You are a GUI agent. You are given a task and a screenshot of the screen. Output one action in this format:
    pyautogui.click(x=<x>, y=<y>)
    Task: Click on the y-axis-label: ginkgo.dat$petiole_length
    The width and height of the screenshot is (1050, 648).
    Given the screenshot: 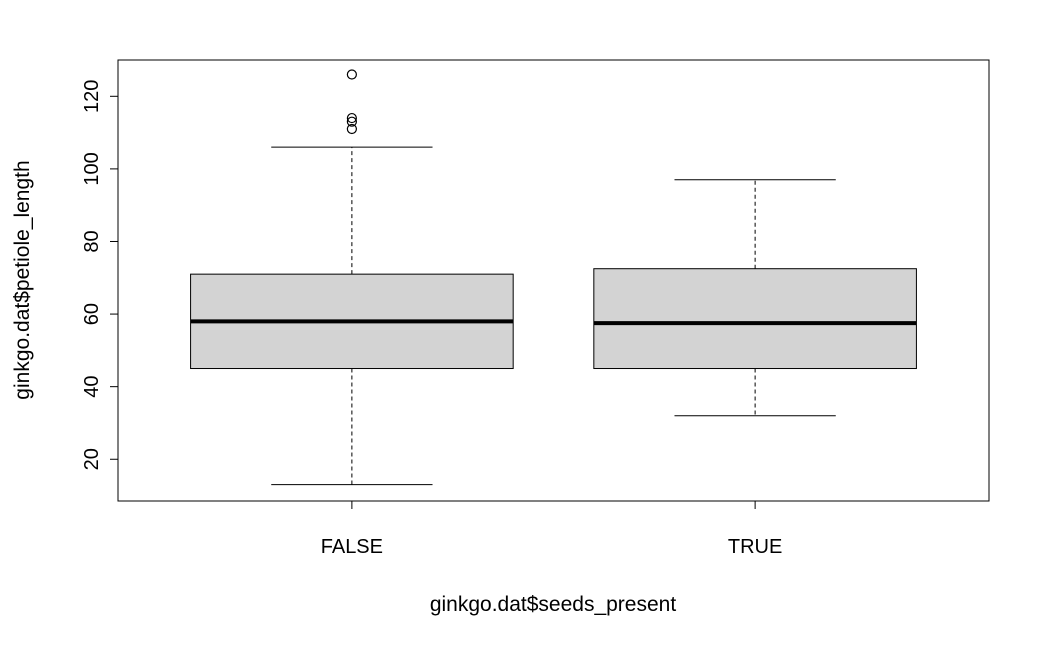 What is the action you would take?
    pyautogui.click(x=22, y=279)
    